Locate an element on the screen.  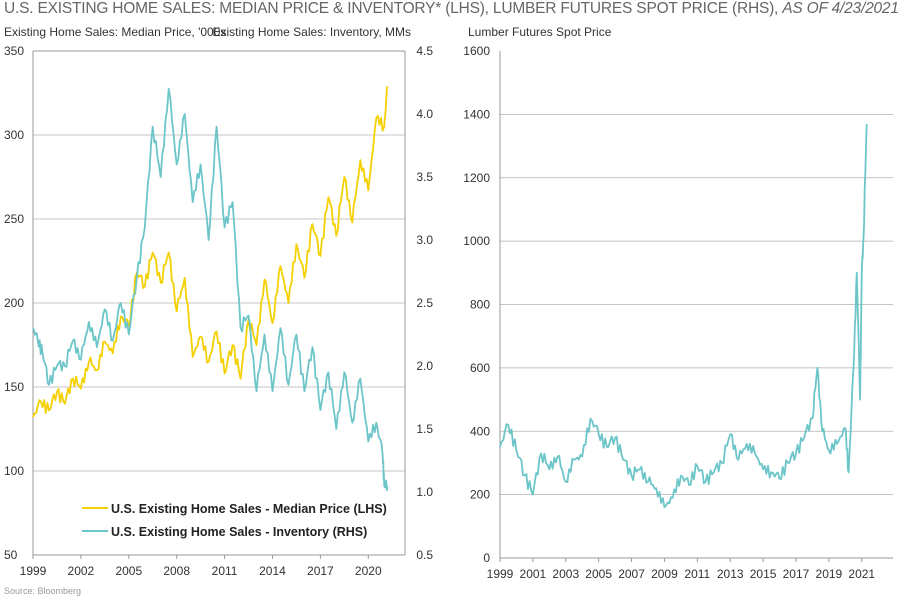
x-tick-label: 2015 is located at coordinates (763, 574).